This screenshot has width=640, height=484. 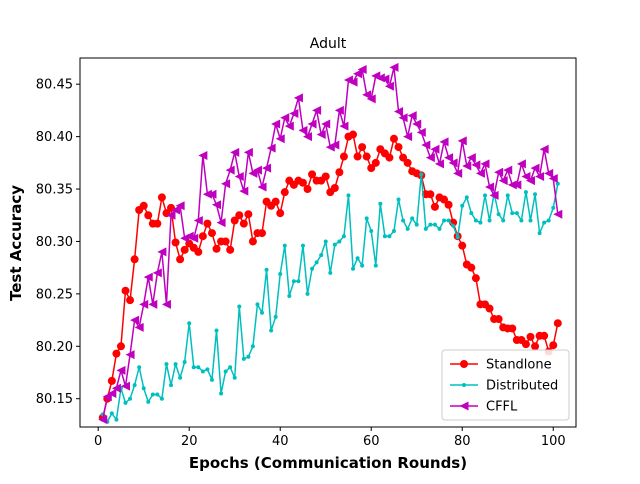 I want to click on y-tick-label: 80.35, so click(x=54, y=190).